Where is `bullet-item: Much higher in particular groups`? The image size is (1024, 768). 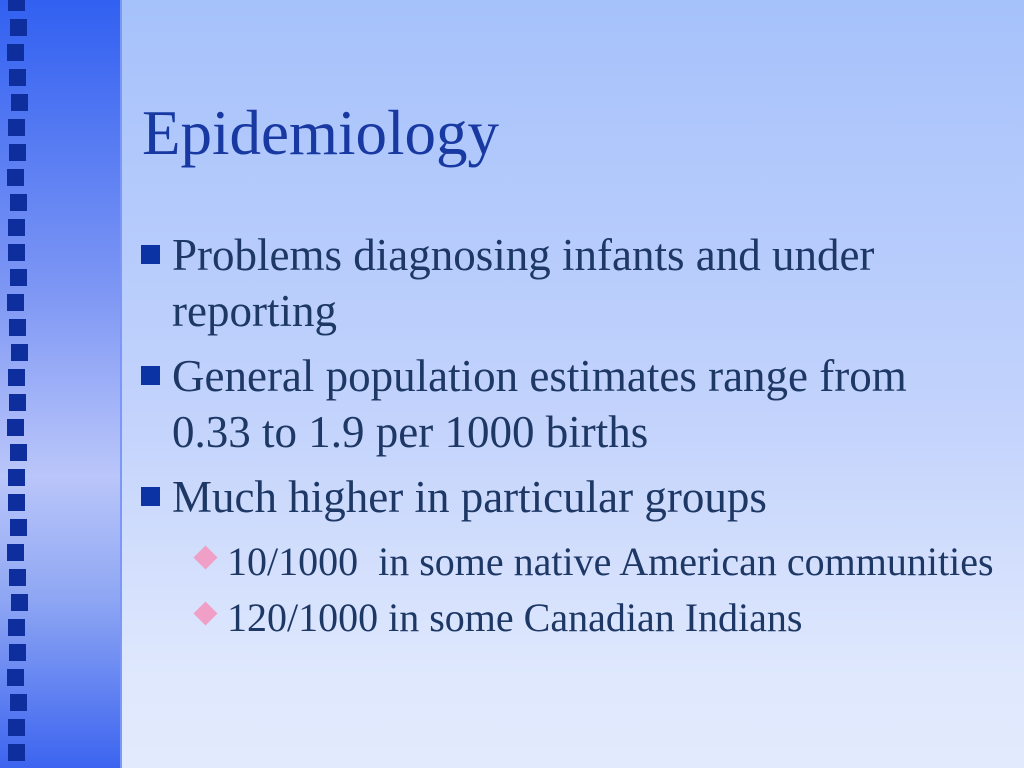
bullet-item: Much higher in particular groups is located at coordinates (582, 497).